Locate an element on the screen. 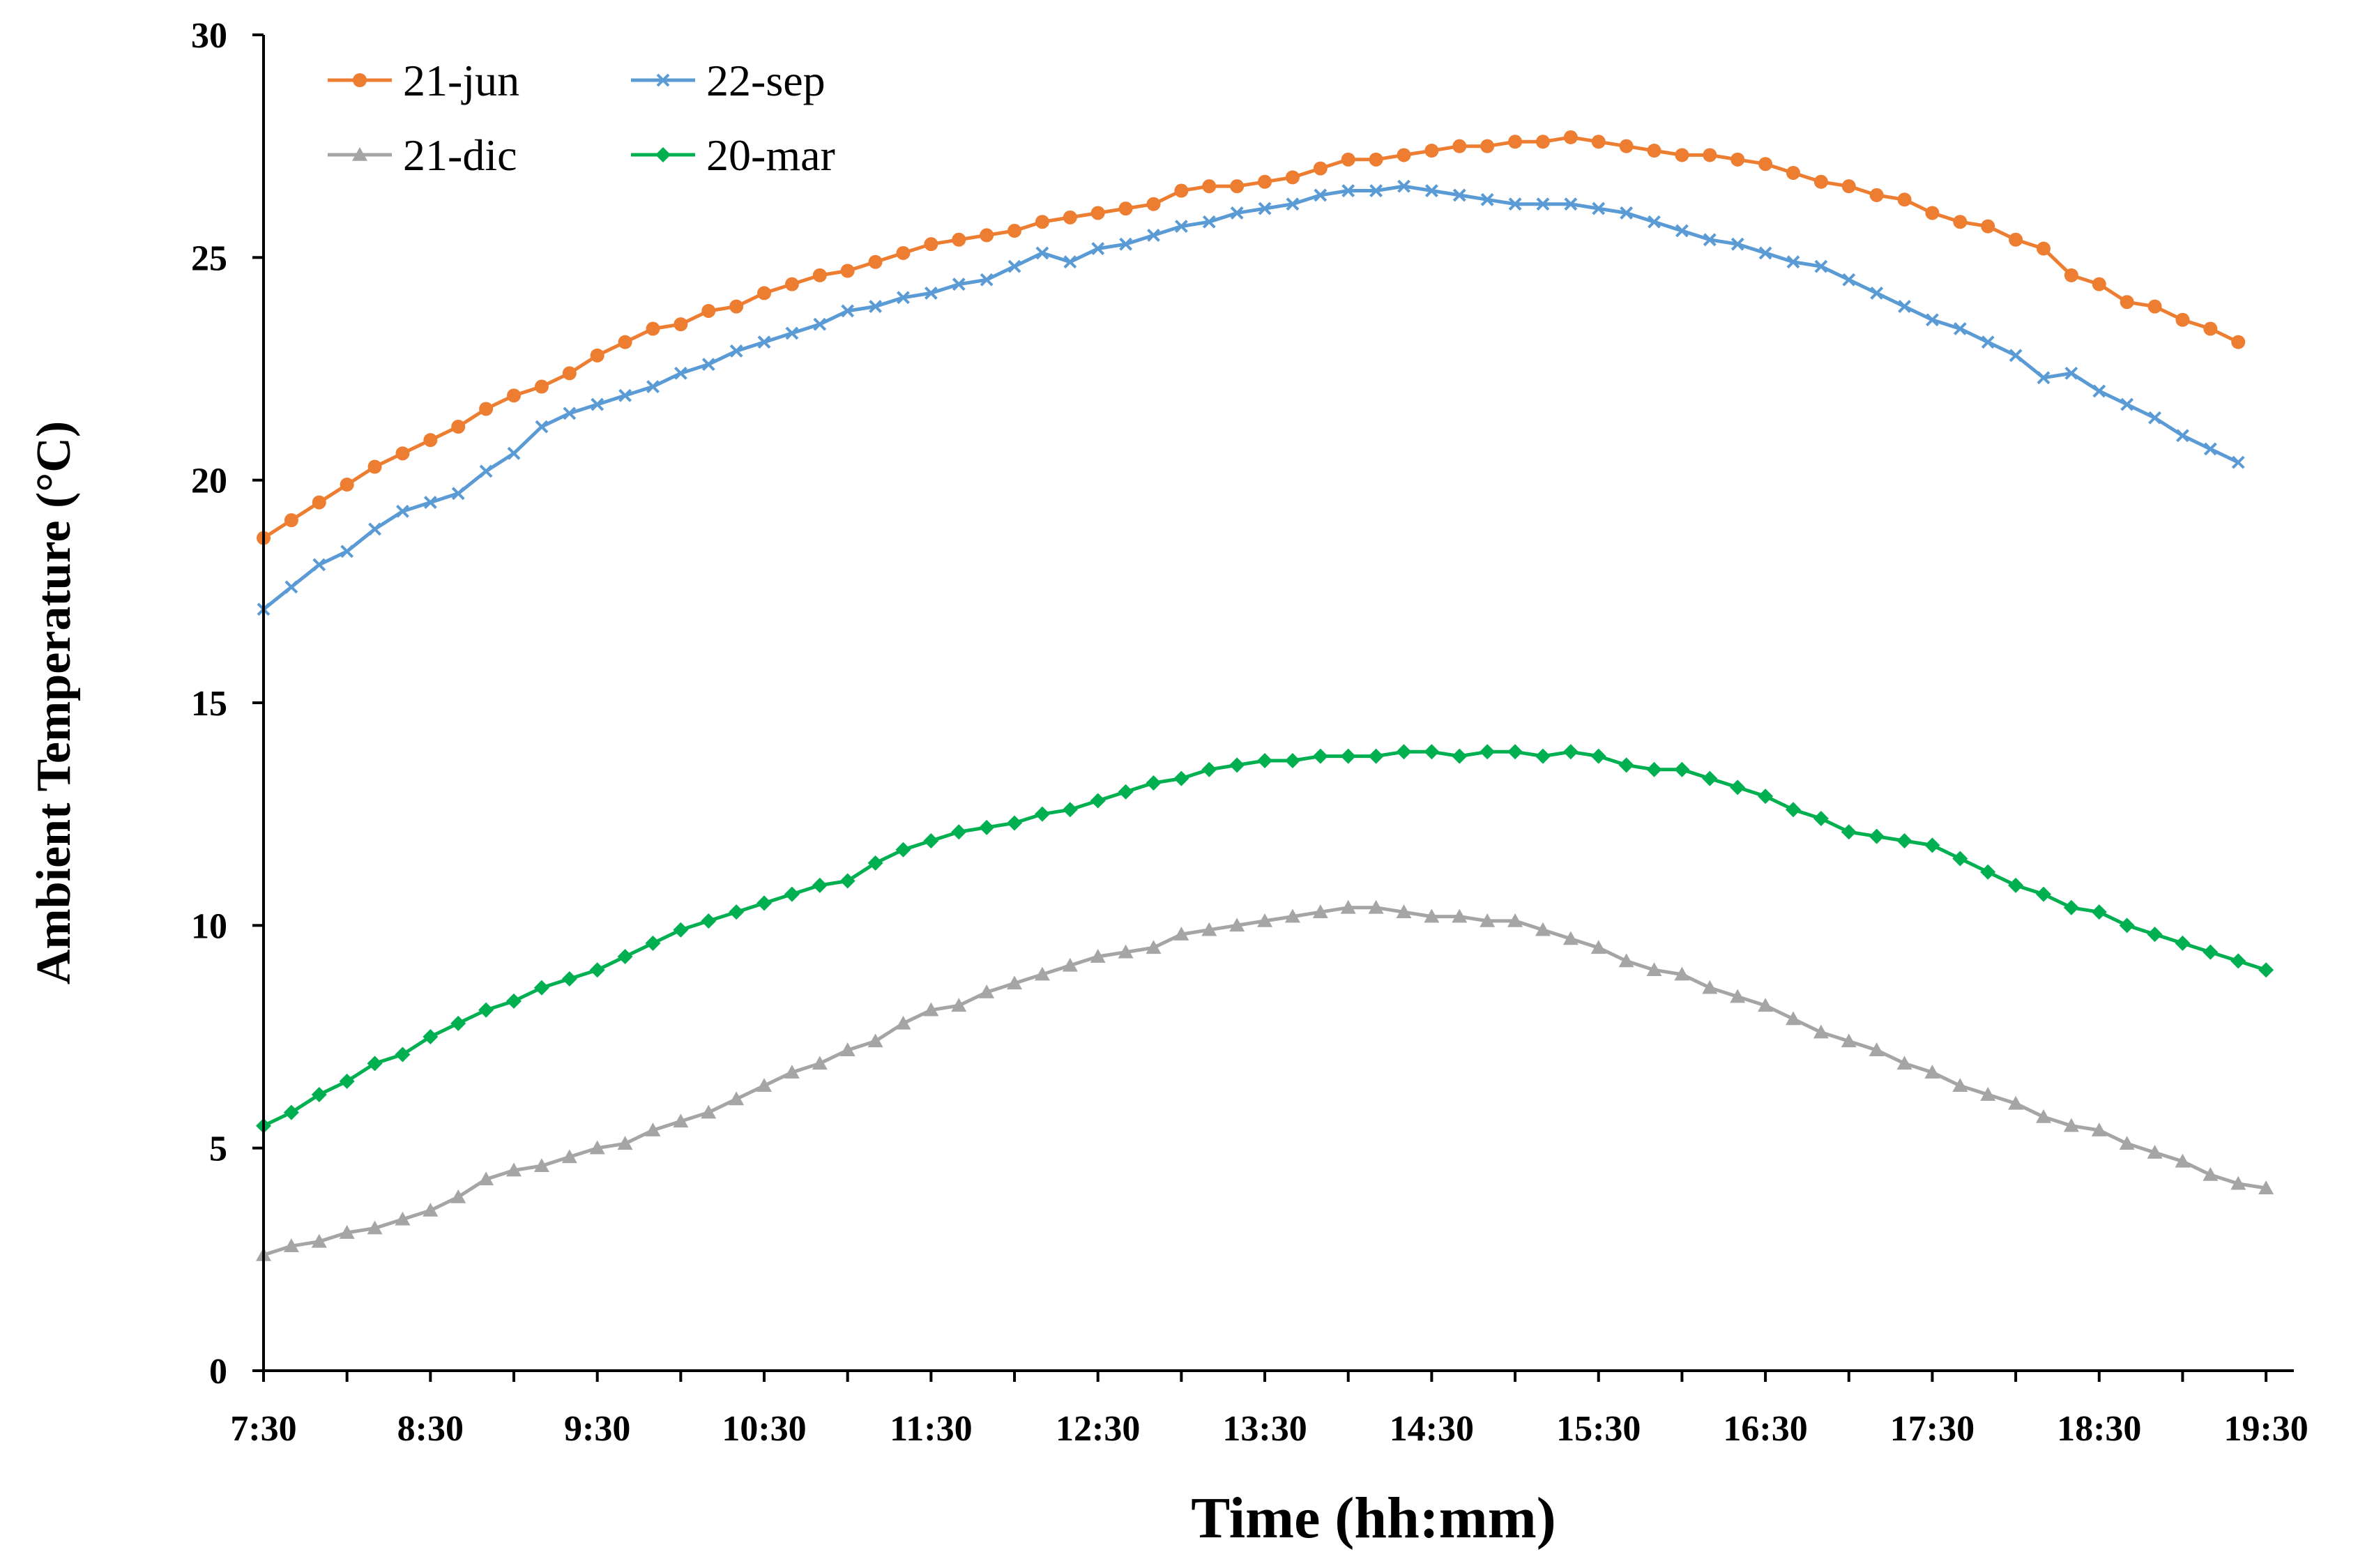 The image size is (2358, 1568). x-tick-label: 15:30 is located at coordinates (1599, 1429).